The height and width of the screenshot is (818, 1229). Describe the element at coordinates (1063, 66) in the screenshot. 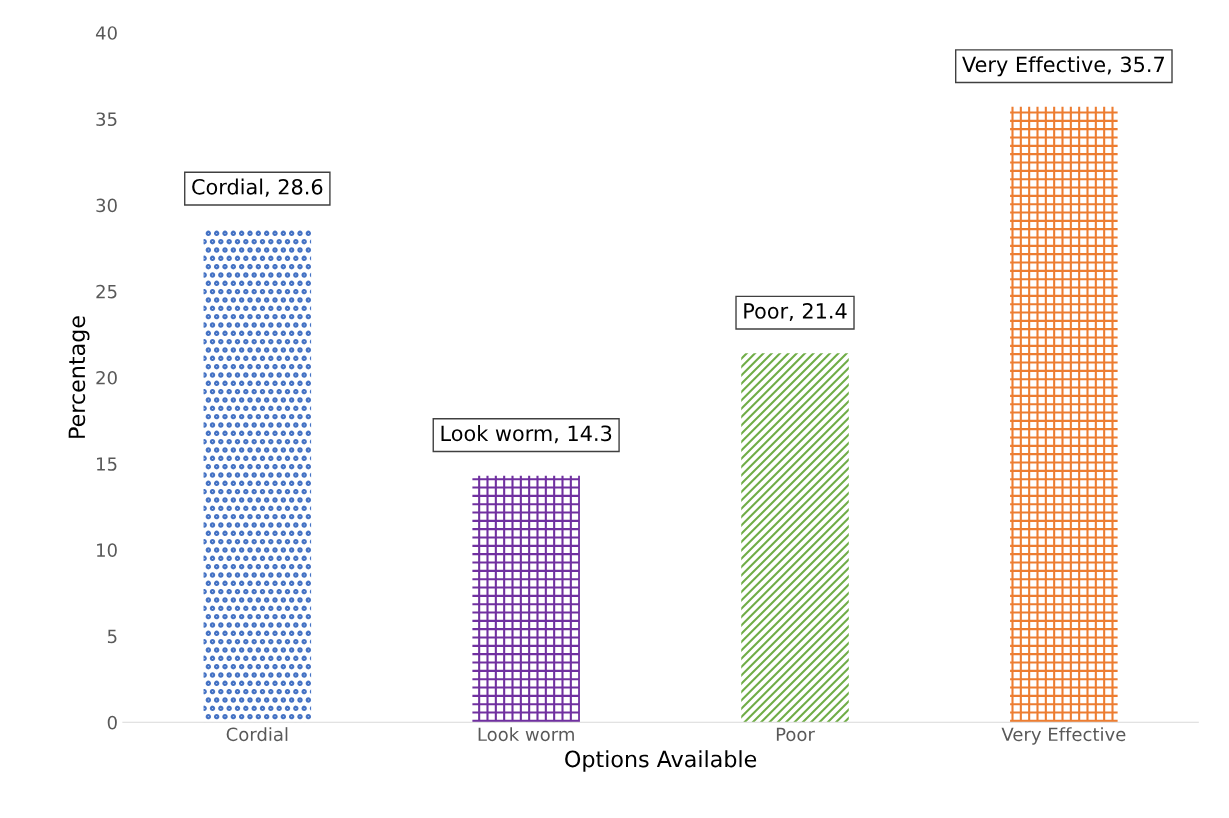

I see `data-label: Very Effective, 35.7` at that location.